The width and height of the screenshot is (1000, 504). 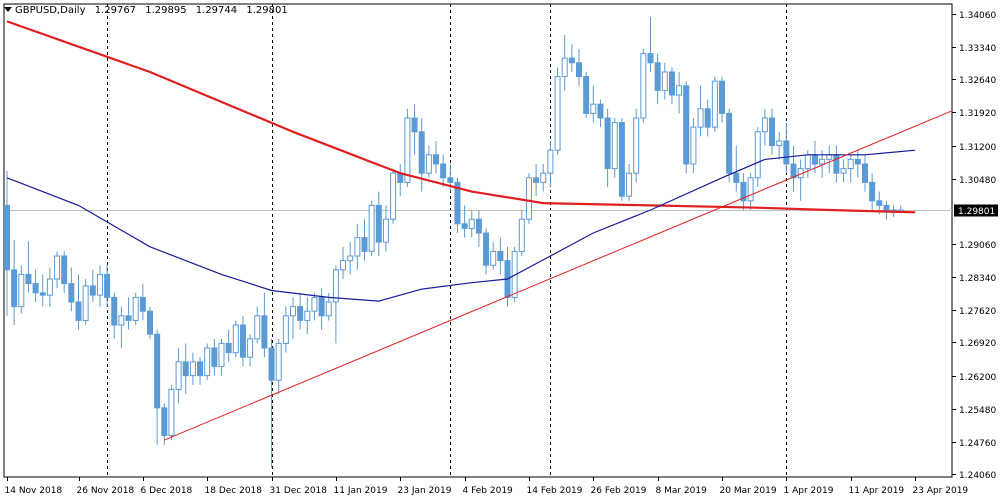 I want to click on x-tick-label: 20 Mar 2019, so click(x=748, y=491).